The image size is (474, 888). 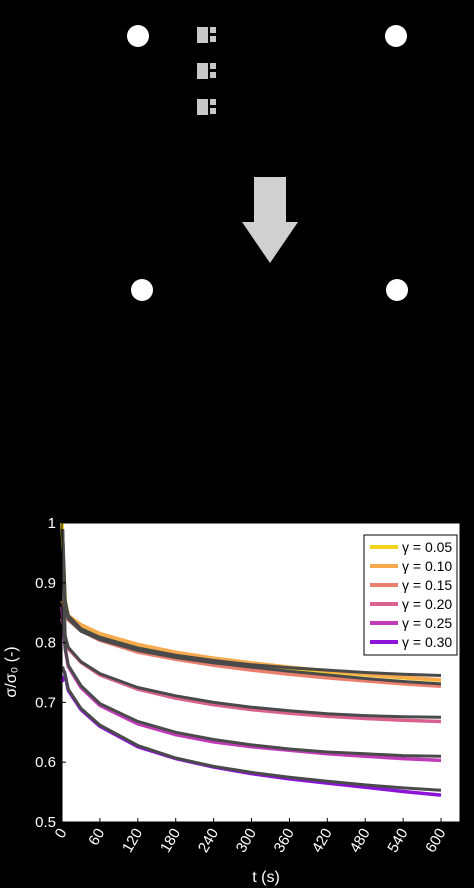 I want to click on y-tick-label: 0.8, so click(x=45, y=643).